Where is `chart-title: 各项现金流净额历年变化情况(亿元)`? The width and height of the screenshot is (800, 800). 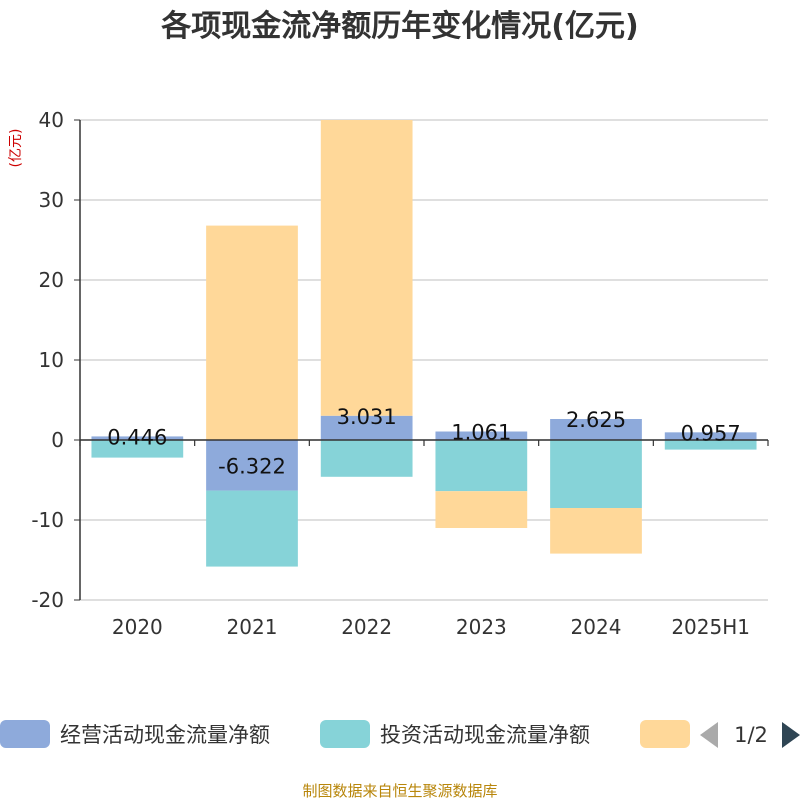
chart-title: 各项现金流净额历年变化情况(亿元) is located at coordinates (399, 26).